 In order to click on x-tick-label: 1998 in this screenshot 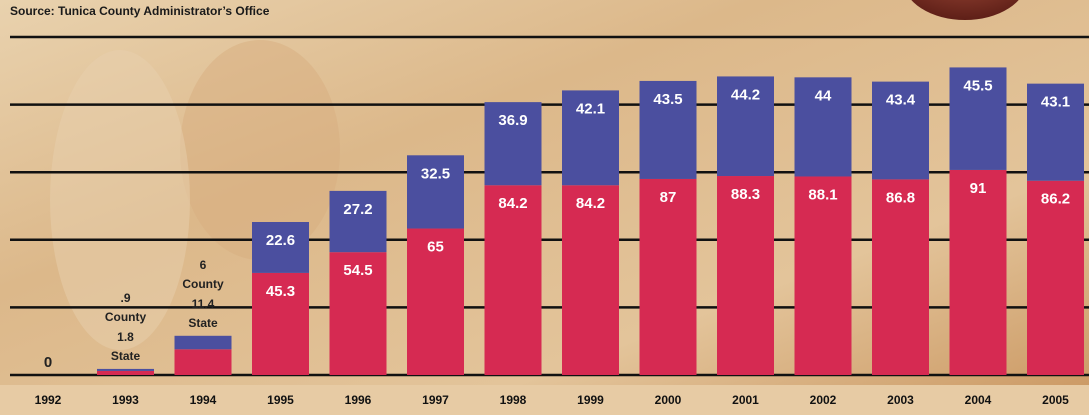, I will do `click(513, 400)`.